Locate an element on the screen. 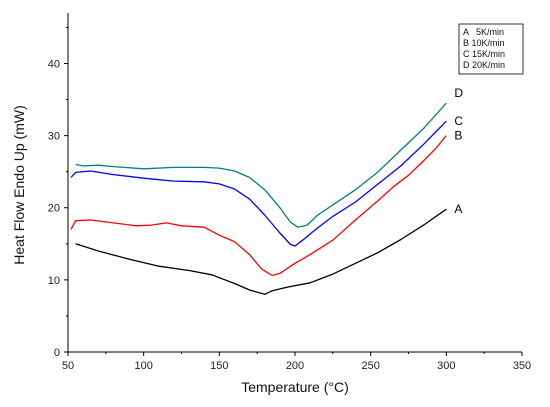  y-tick-label: 30 is located at coordinates (54, 137).